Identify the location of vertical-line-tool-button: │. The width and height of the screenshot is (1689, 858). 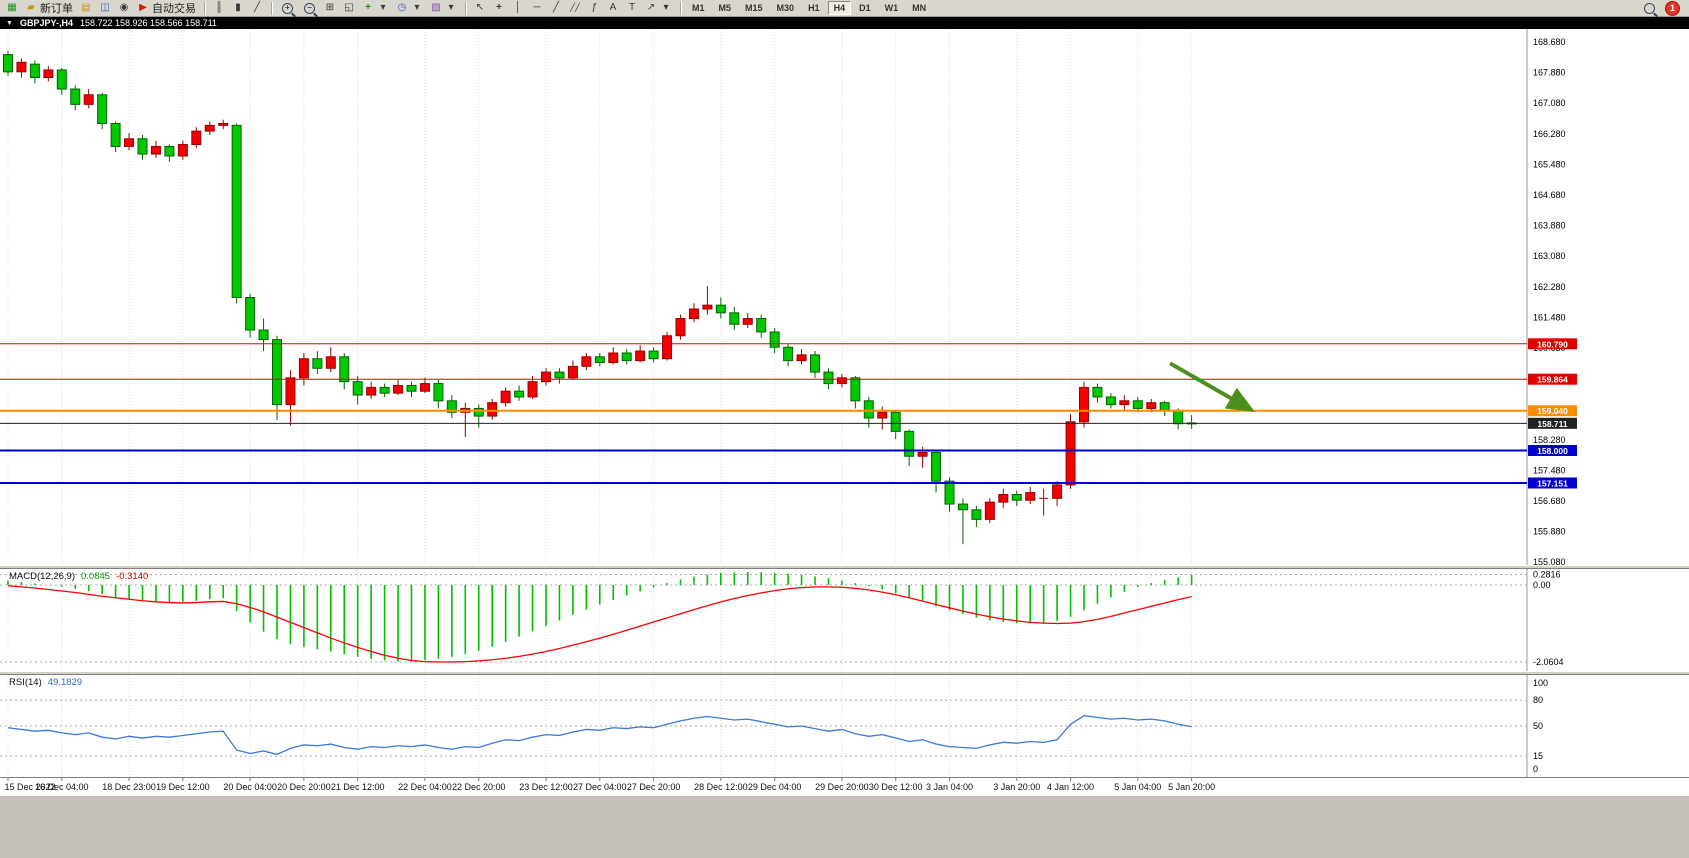
(518, 8).